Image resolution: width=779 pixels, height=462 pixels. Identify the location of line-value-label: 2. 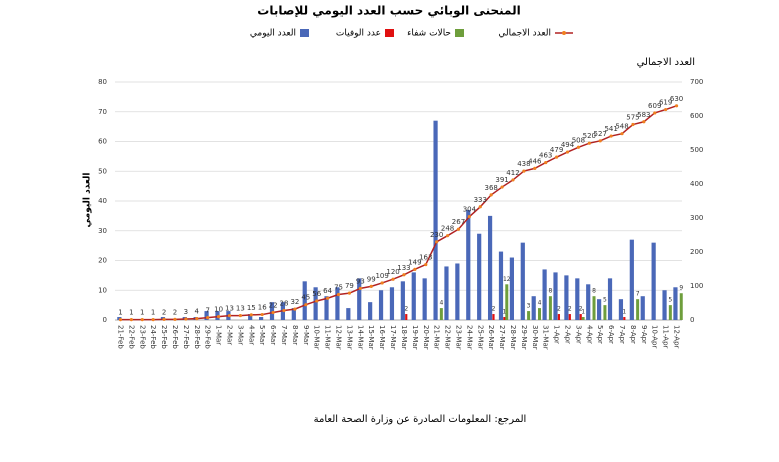
(175, 312).